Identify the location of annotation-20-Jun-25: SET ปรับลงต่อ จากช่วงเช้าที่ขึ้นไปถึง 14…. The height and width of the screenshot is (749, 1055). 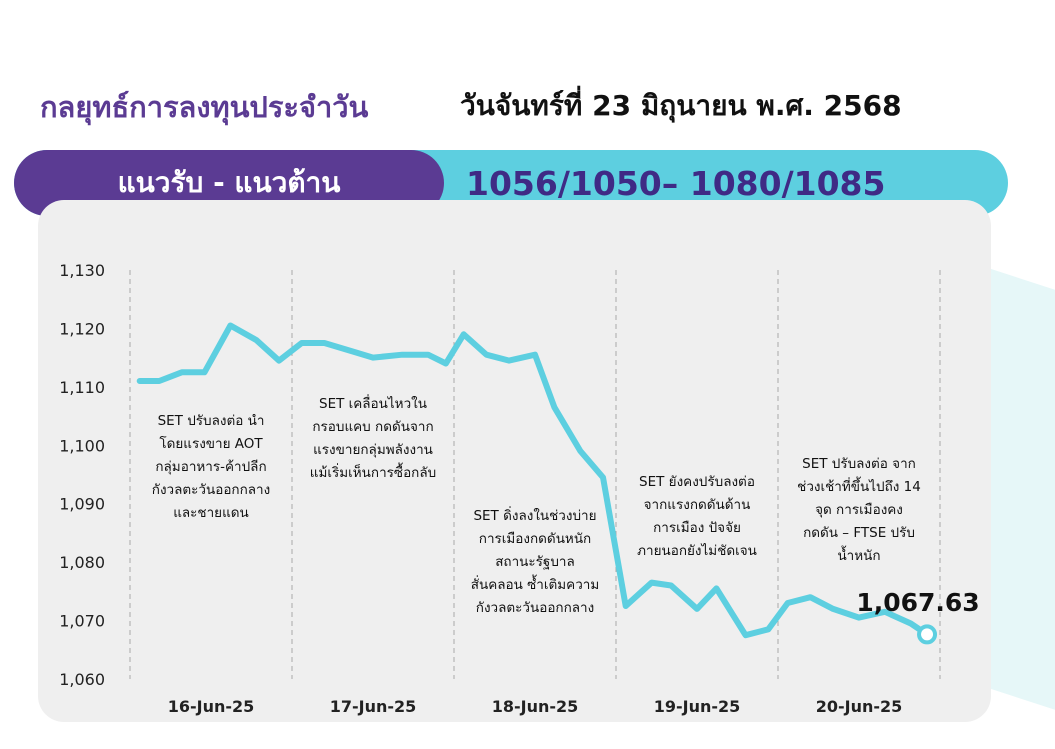
(859, 510).